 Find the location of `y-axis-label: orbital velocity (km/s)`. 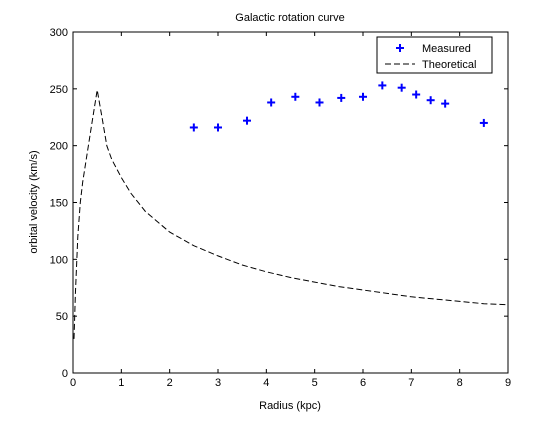

y-axis-label: orbital velocity (km/s) is located at coordinates (34, 201).